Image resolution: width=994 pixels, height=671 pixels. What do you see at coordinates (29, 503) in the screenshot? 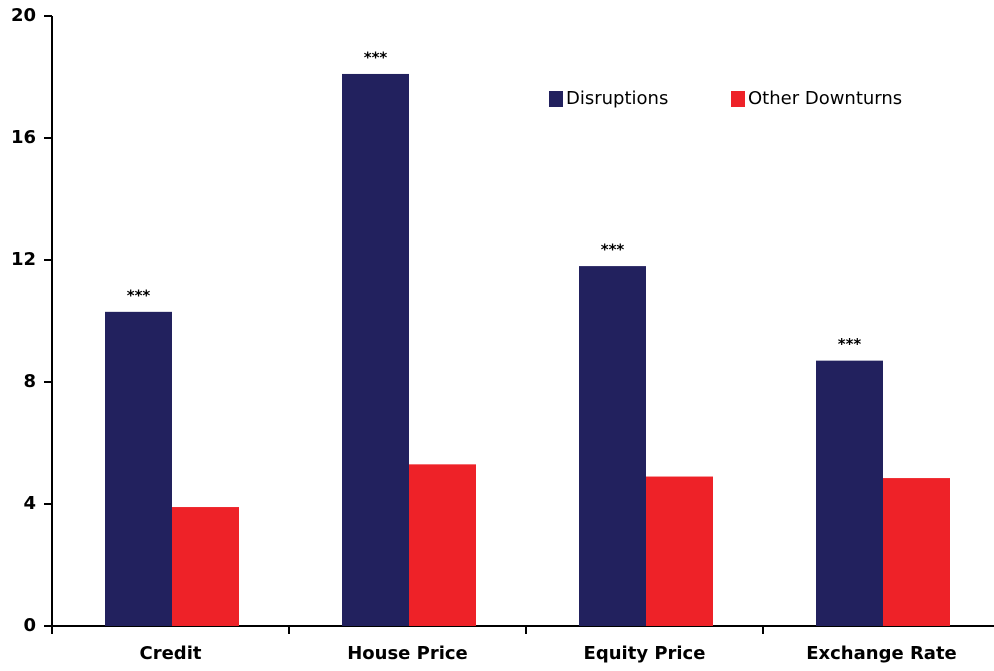
I see `y-tick-label: 4` at bounding box center [29, 503].